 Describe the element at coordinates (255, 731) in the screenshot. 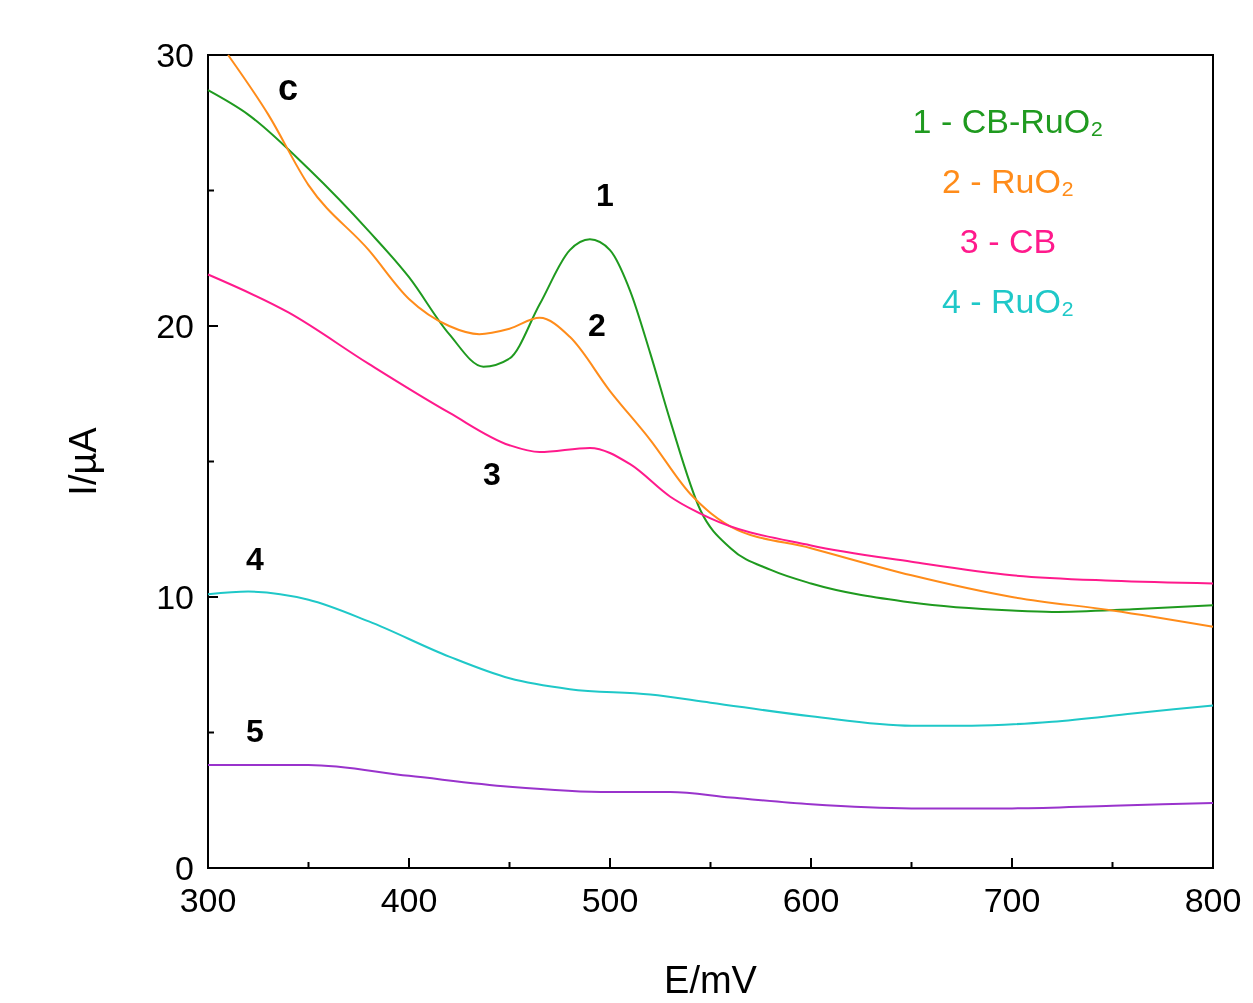

I see `annotation: 5` at that location.